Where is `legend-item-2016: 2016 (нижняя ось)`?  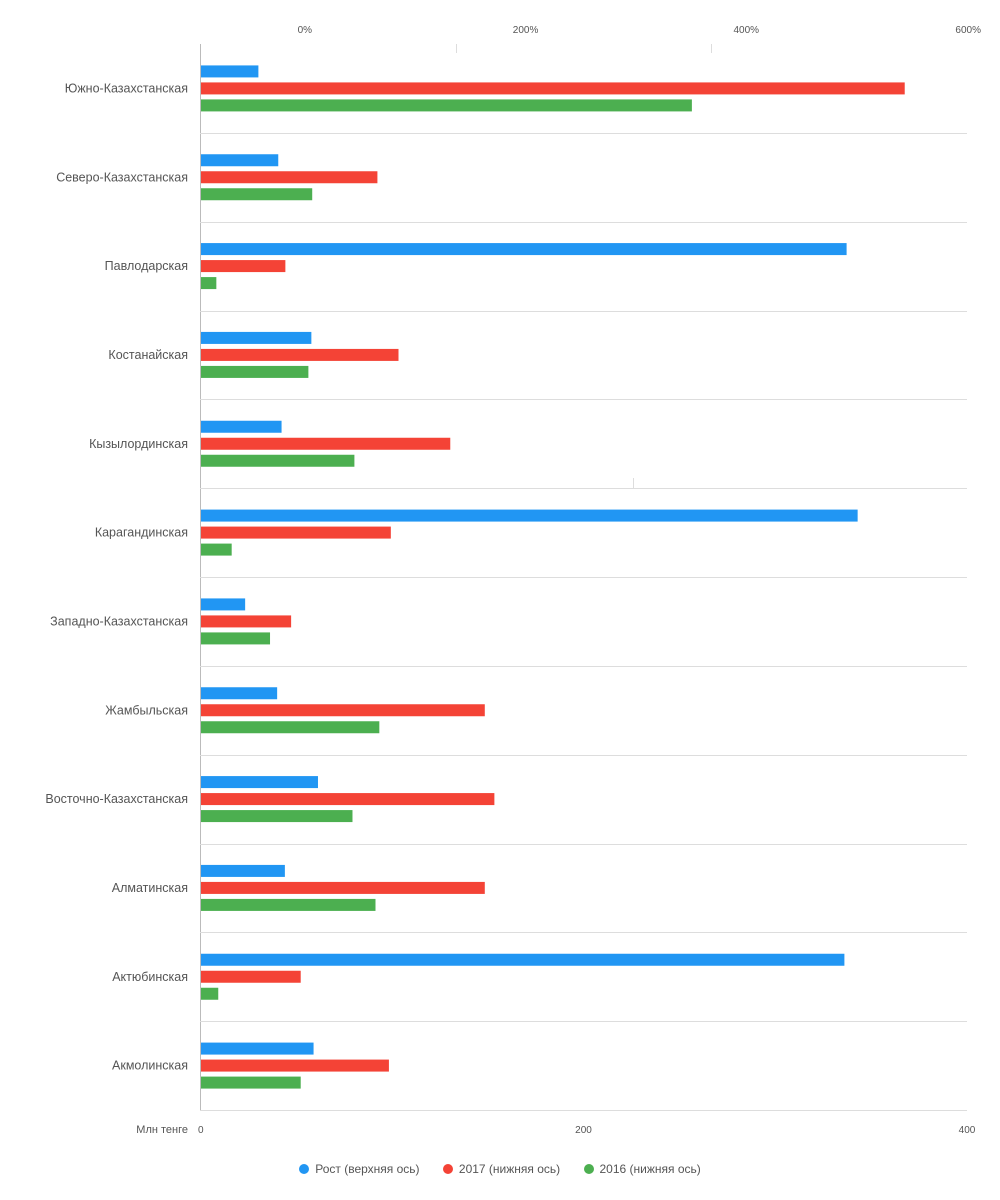 legend-item-2016: 2016 (нижняя ось) is located at coordinates (642, 1169).